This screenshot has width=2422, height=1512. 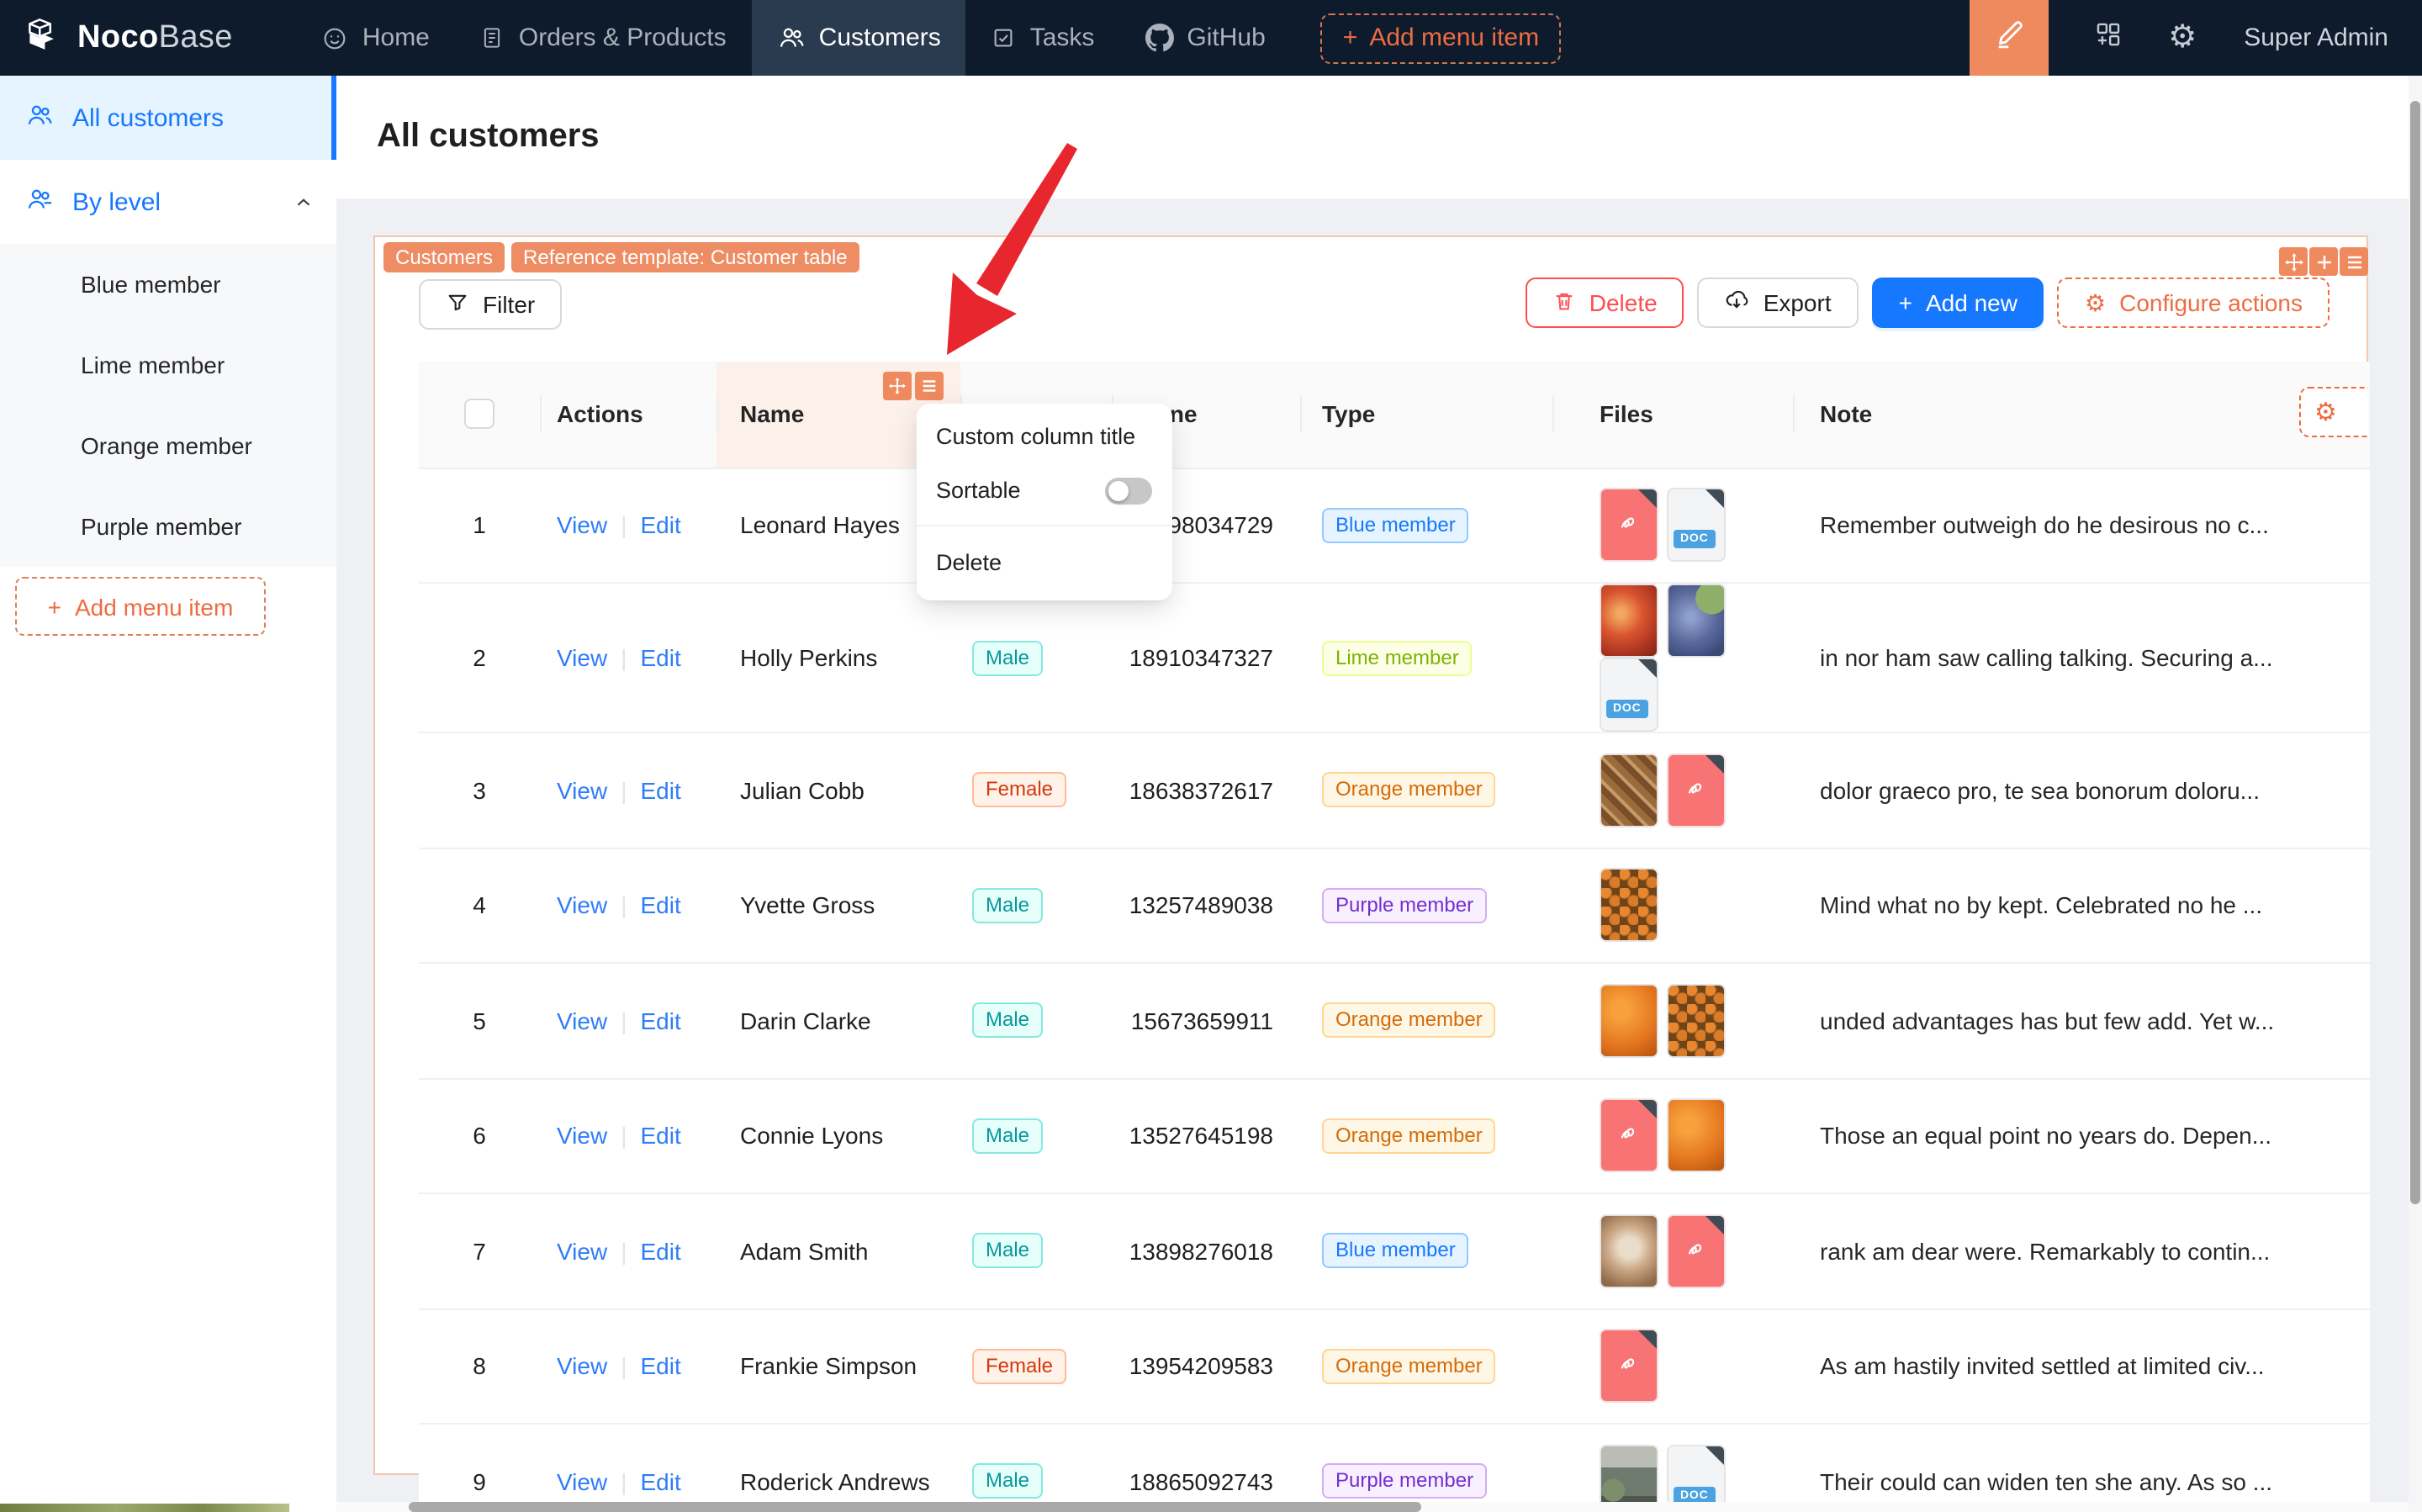 I want to click on nav-item-github: GitHub, so click(x=1204, y=38).